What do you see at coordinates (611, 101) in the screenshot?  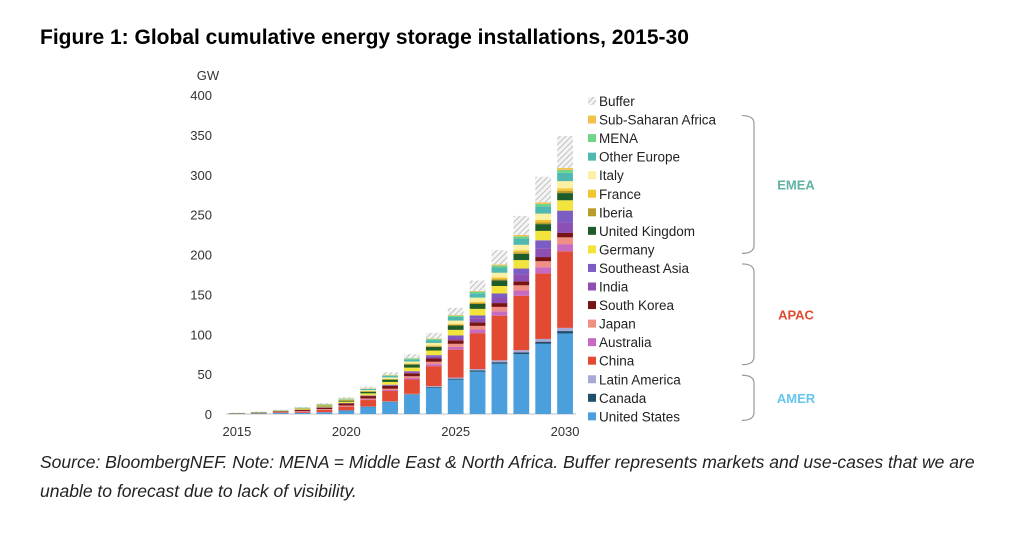 I see `legend-item: Buffer` at bounding box center [611, 101].